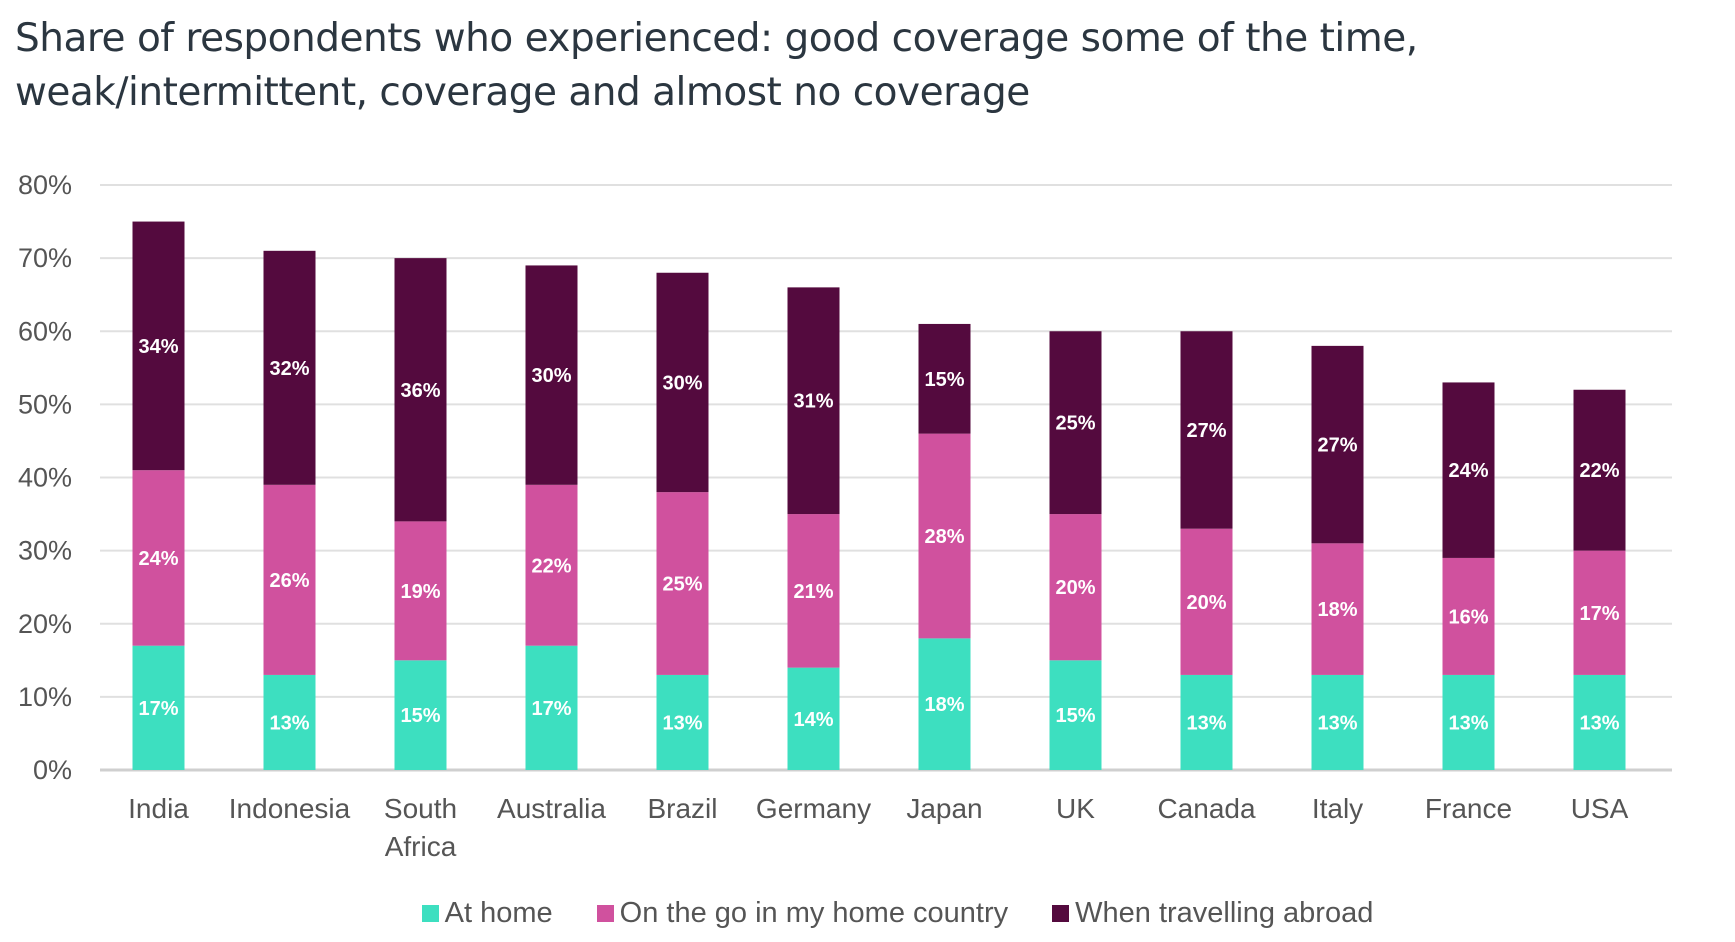  I want to click on data-label: 28%, so click(944, 537).